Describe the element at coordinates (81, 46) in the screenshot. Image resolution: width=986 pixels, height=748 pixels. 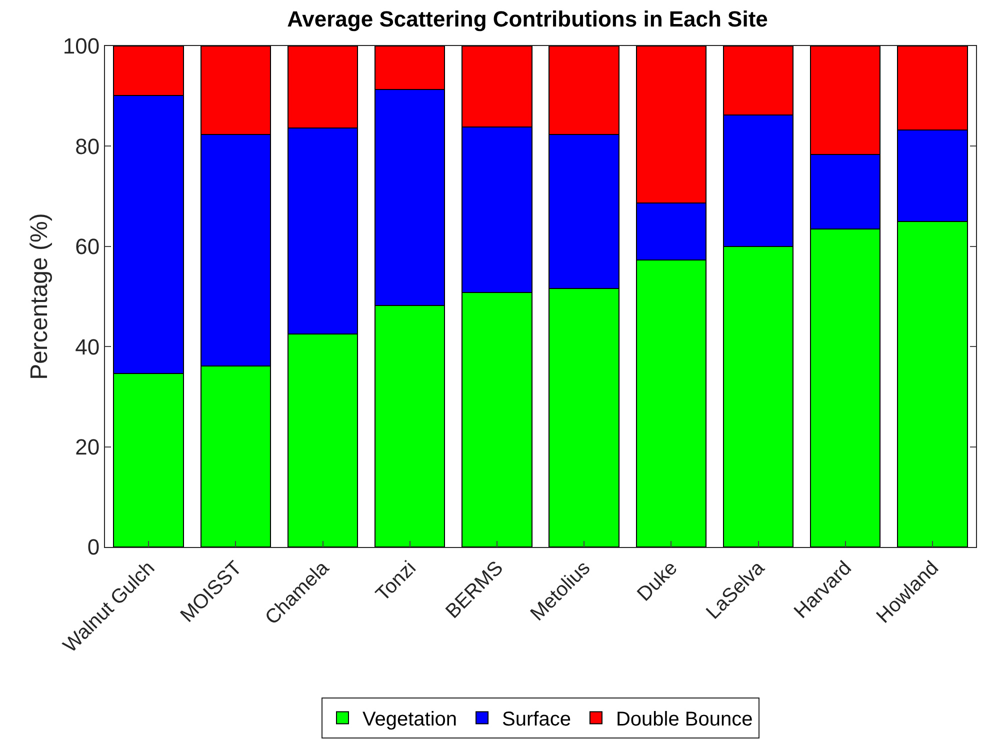
I see `y-tick-label: 100` at that location.